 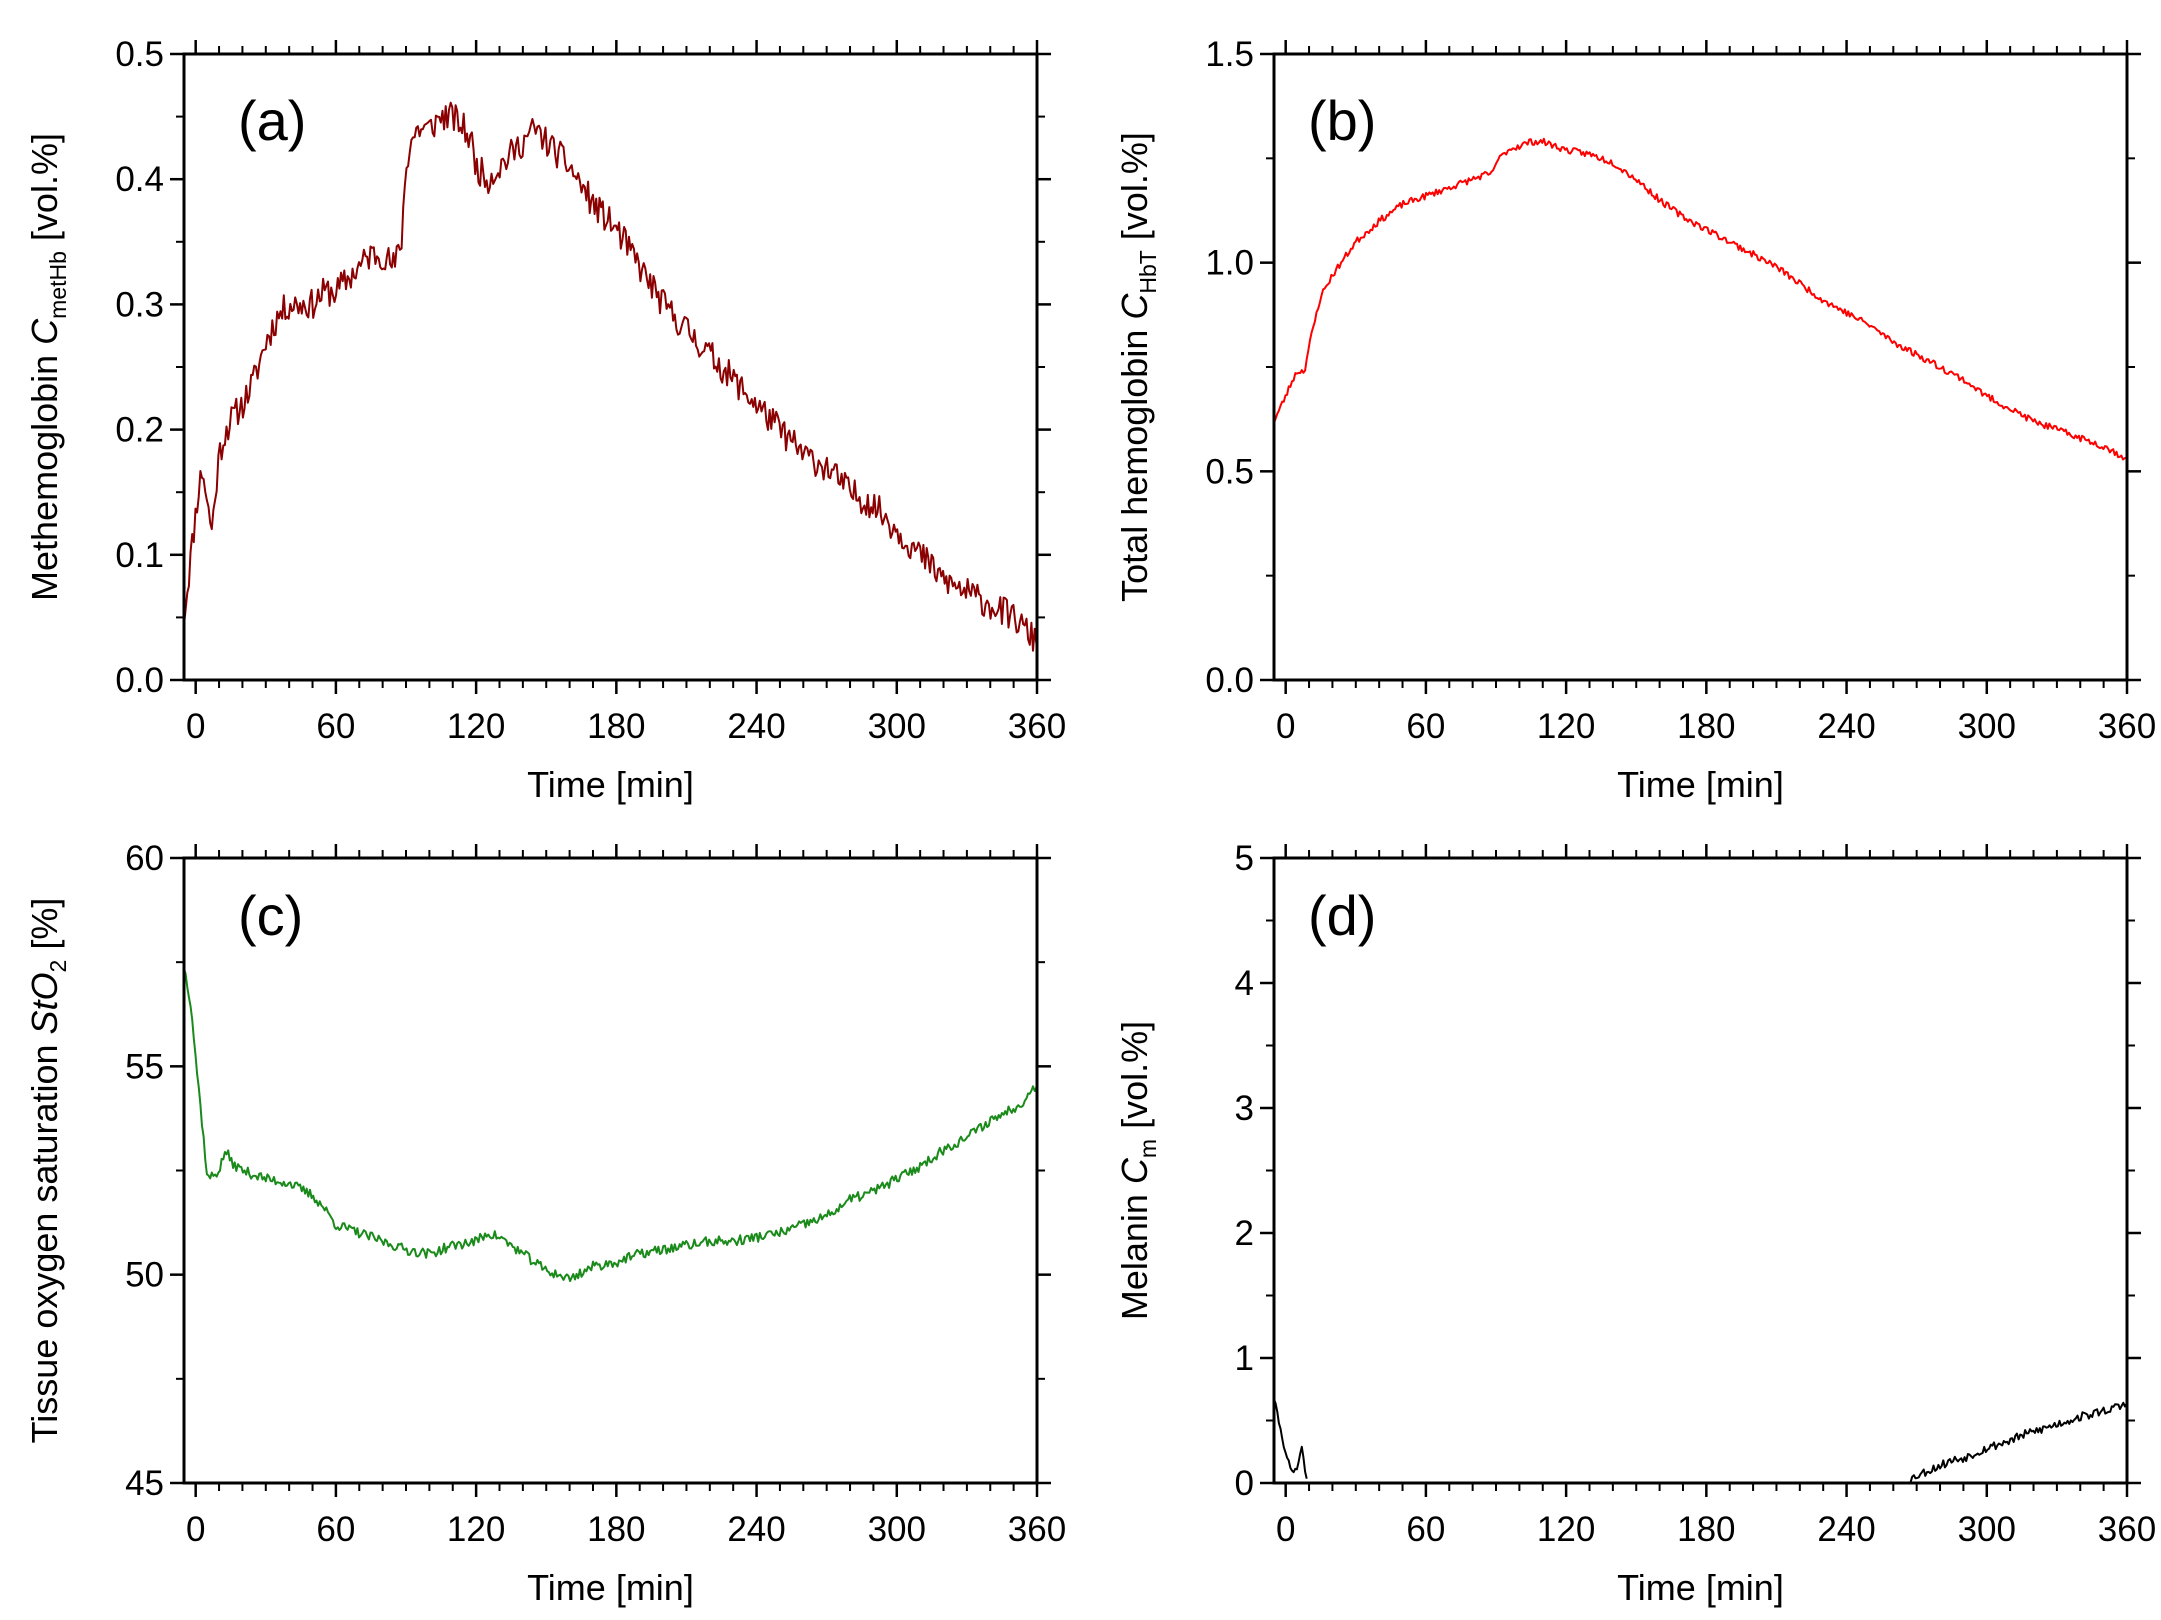 What do you see at coordinates (1342, 120) in the screenshot?
I see `panel-label: (b)` at bounding box center [1342, 120].